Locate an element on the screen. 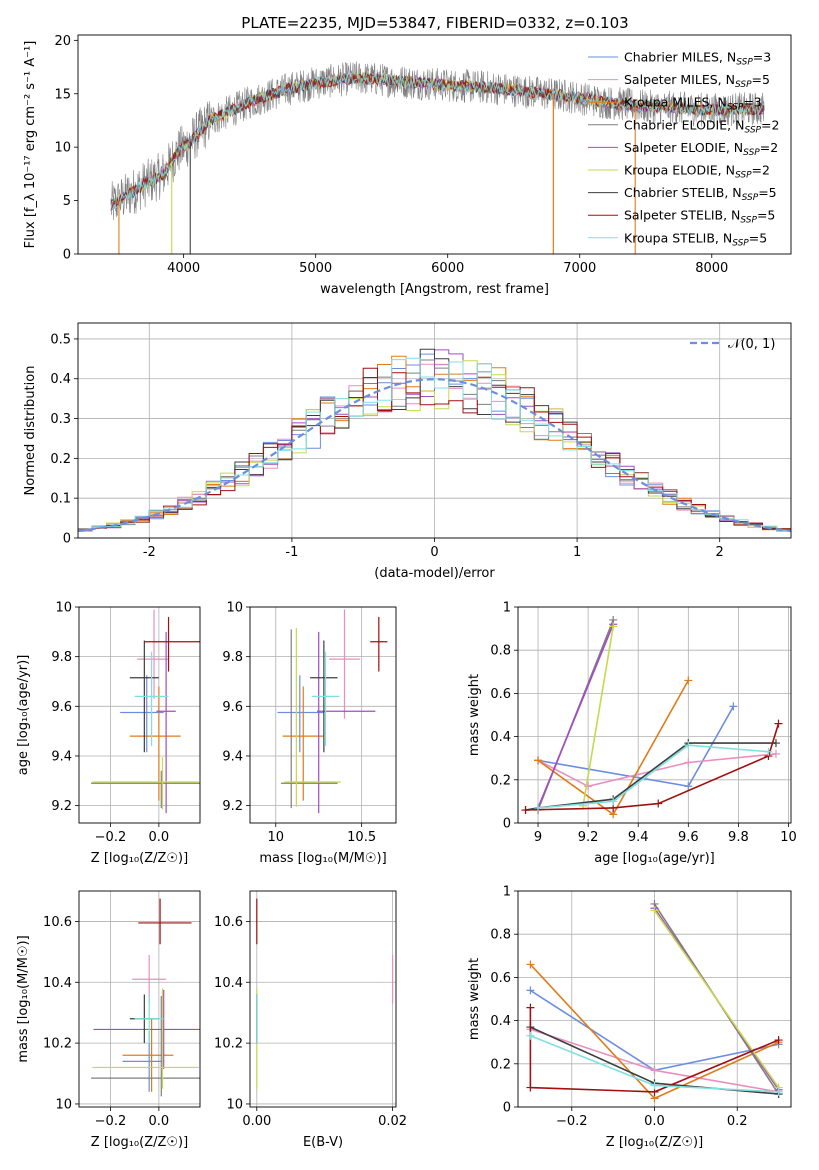  mass-vs-ebv-panel: 0.00 0.02 10 10.2 10.4 10.6 E(B-V) is located at coordinates (310, 1020).